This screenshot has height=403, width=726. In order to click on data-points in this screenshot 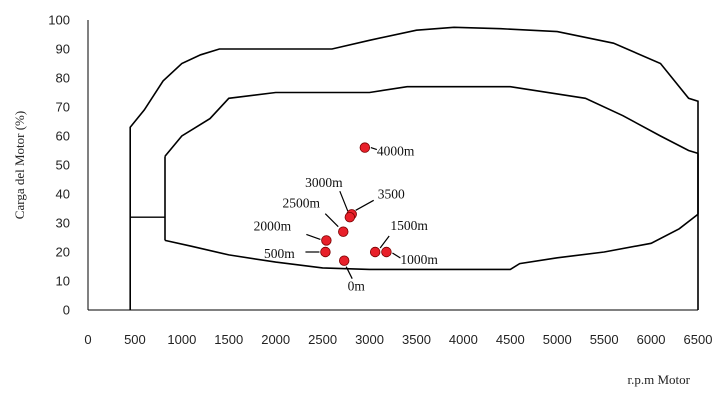, I will do `click(356, 204)`.